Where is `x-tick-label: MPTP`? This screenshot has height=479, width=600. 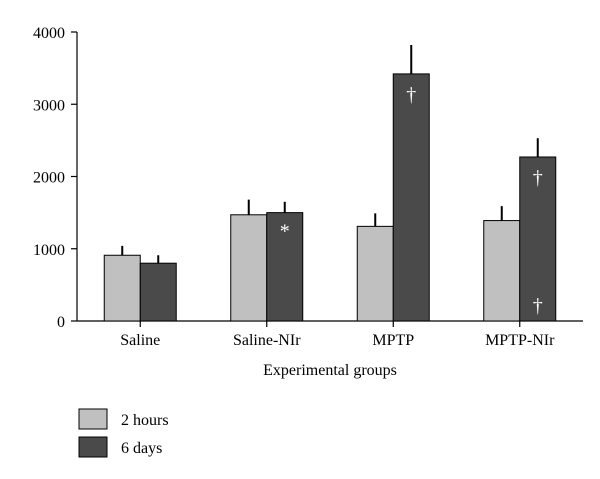 x-tick-label: MPTP is located at coordinates (393, 340).